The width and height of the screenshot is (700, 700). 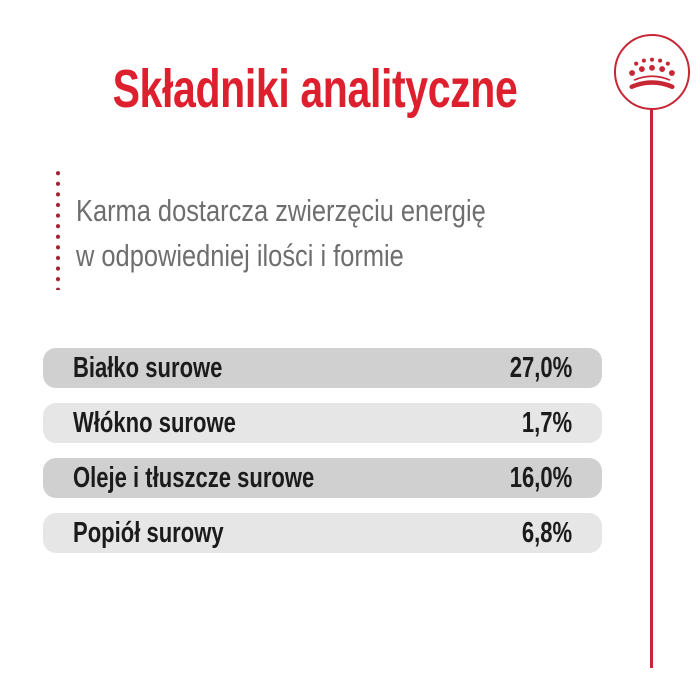 What do you see at coordinates (546, 532) in the screenshot?
I see `nutrient-value: 6,8%` at bounding box center [546, 532].